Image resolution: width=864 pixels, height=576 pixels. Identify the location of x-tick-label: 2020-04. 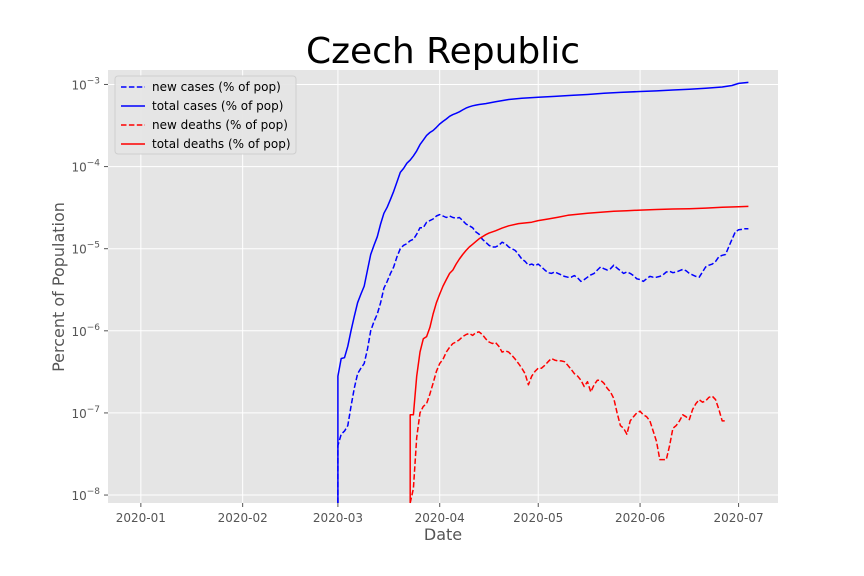
(440, 518).